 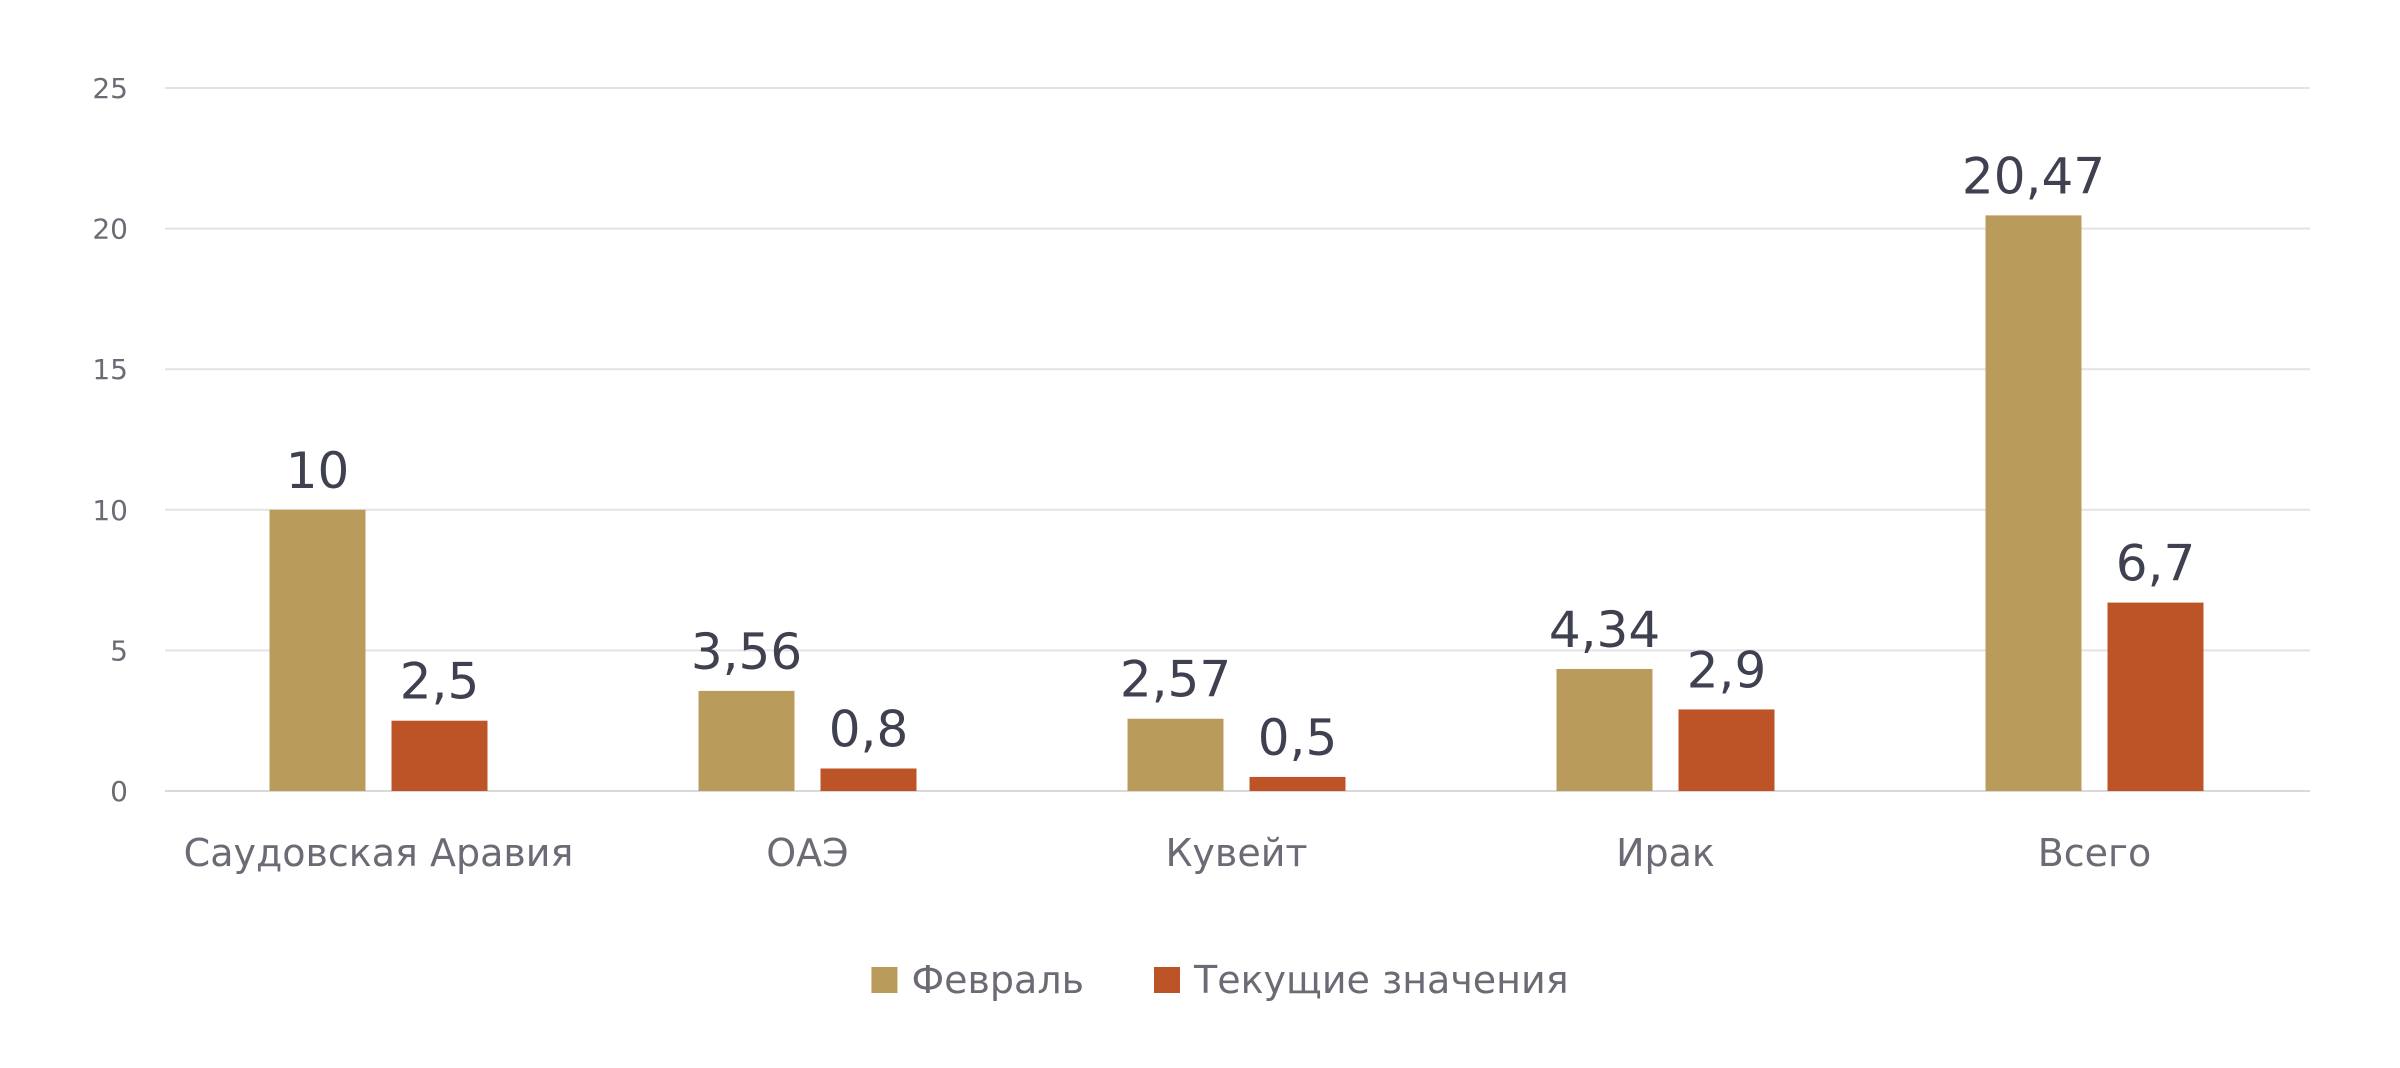 I want to click on data-label: 0,8, so click(x=869, y=730).